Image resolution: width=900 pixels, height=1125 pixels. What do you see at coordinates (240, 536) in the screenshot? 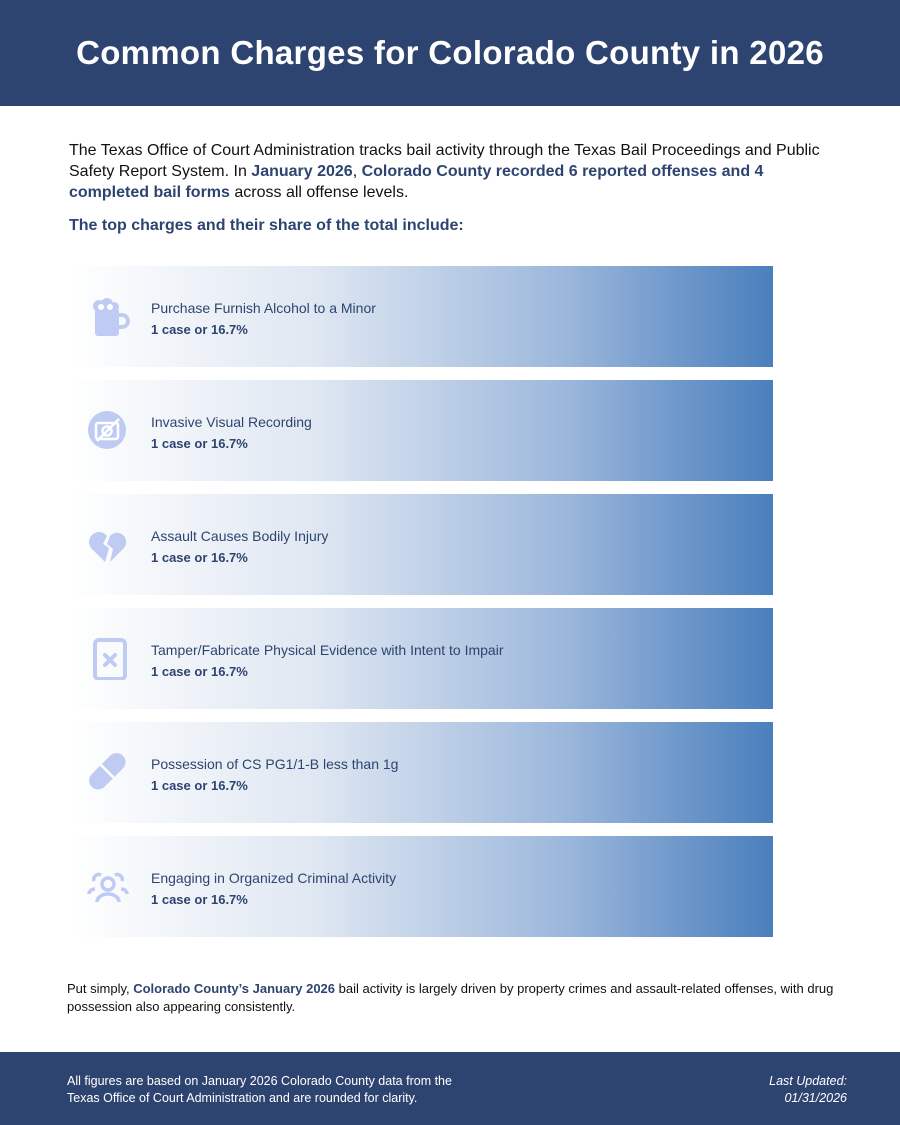
I see `charge-label: Assault Causes Bodily Injury` at bounding box center [240, 536].